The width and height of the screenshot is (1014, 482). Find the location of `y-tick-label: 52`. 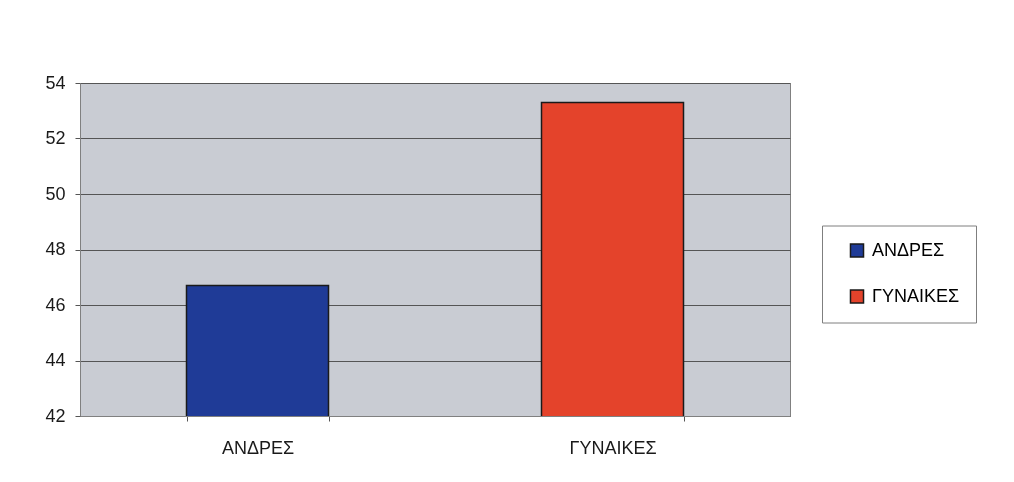

y-tick-label: 52 is located at coordinates (55, 138).